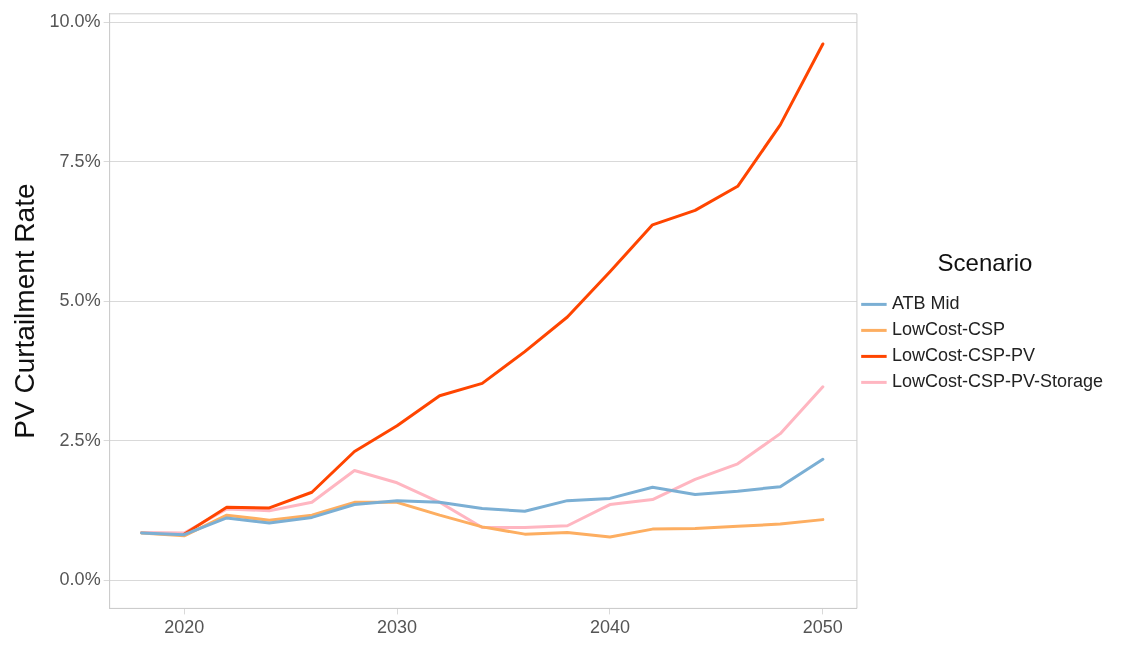 The image size is (1133, 647). Describe the element at coordinates (80, 439) in the screenshot. I see `y-tick-label: 2.5%` at that location.